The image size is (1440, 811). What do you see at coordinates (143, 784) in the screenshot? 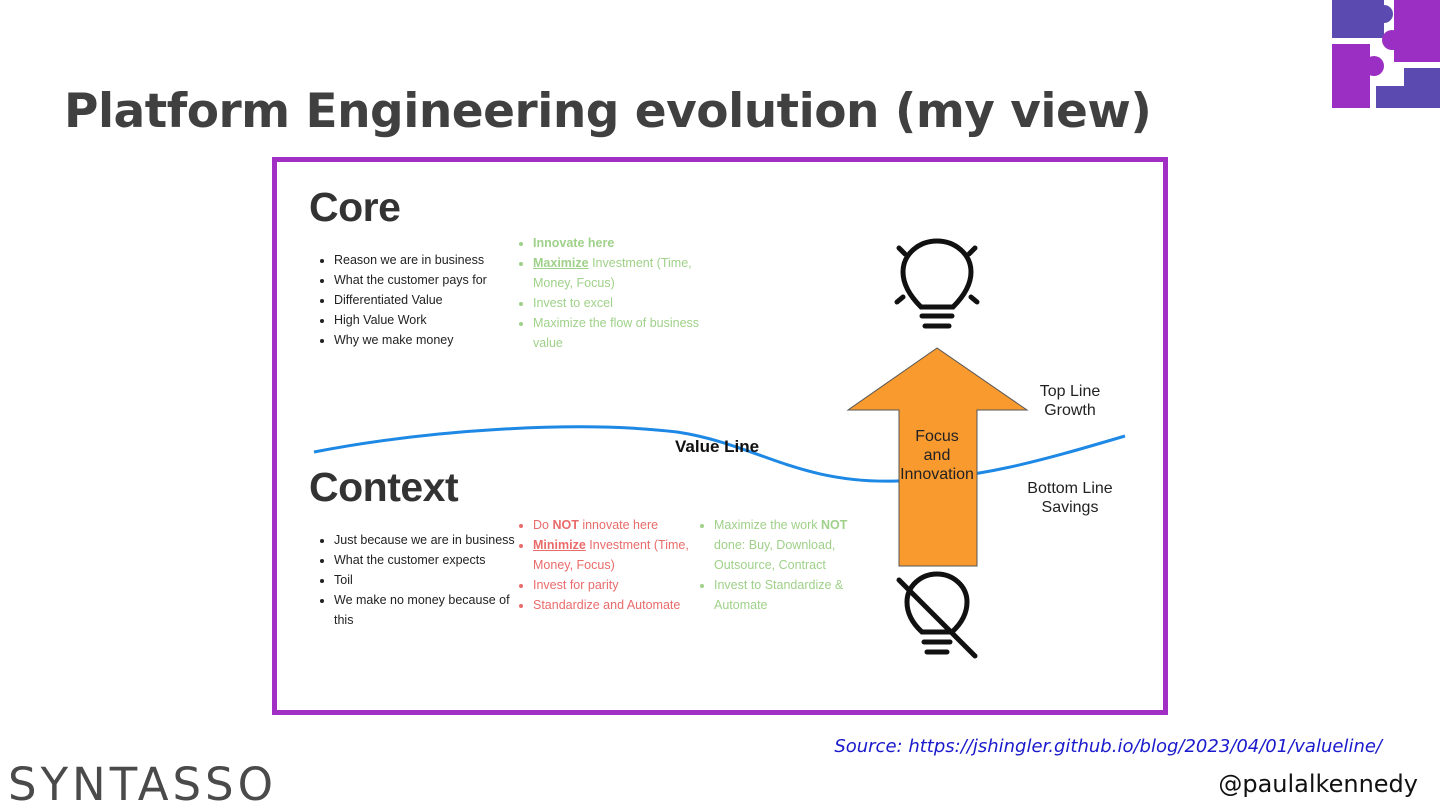
I see `brand-logo-text: SYNTASSO` at bounding box center [143, 784].